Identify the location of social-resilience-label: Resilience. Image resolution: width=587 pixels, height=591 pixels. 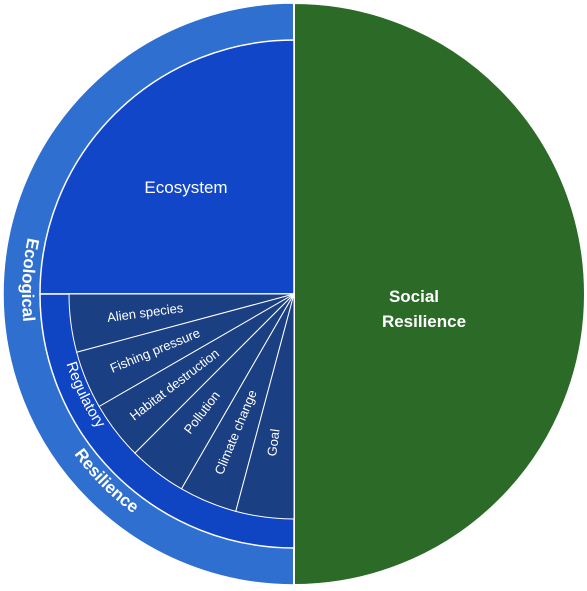
(424, 321).